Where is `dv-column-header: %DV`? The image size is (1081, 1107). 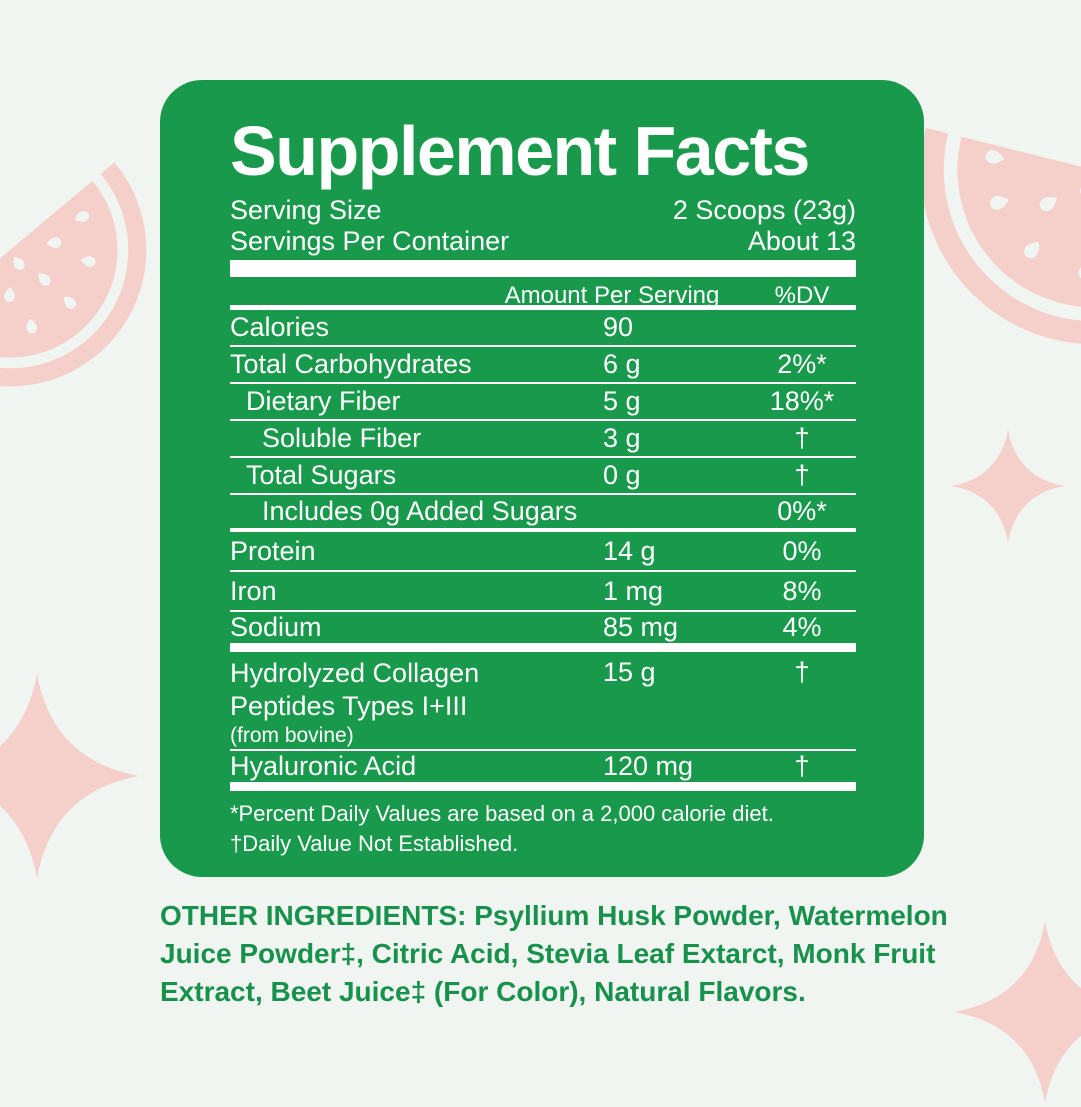 dv-column-header: %DV is located at coordinates (802, 295).